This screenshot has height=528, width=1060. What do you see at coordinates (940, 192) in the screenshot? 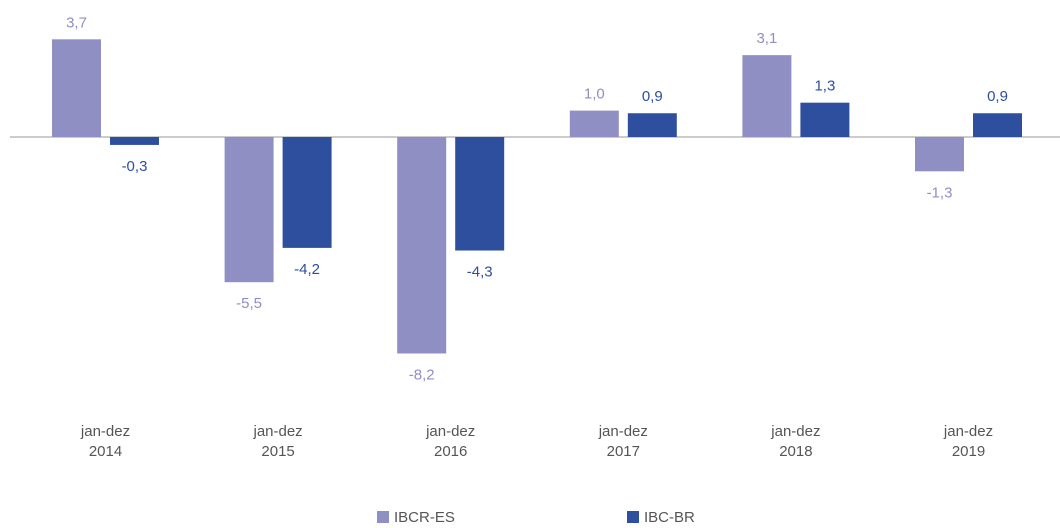
I see `data-label: -1,3` at bounding box center [940, 192].